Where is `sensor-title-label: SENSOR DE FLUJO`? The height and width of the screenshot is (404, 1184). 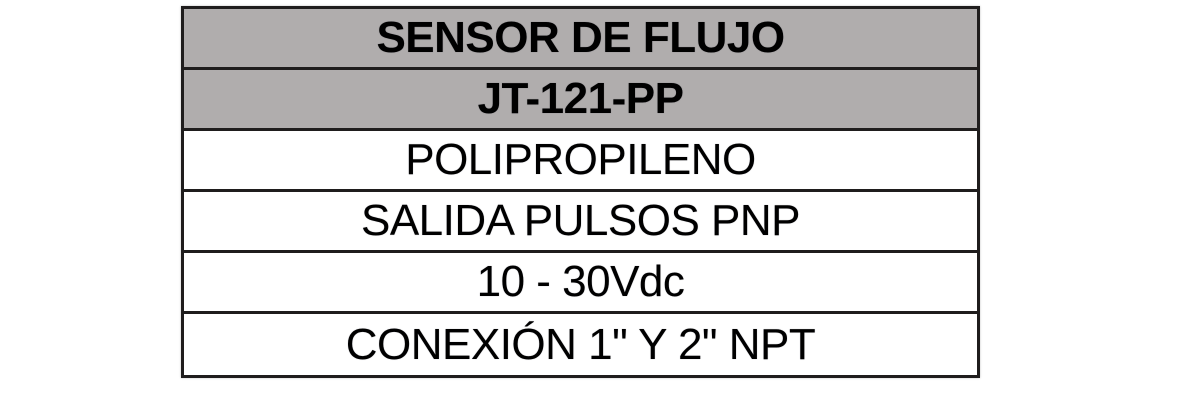 sensor-title-label: SENSOR DE FLUJO is located at coordinates (580, 37).